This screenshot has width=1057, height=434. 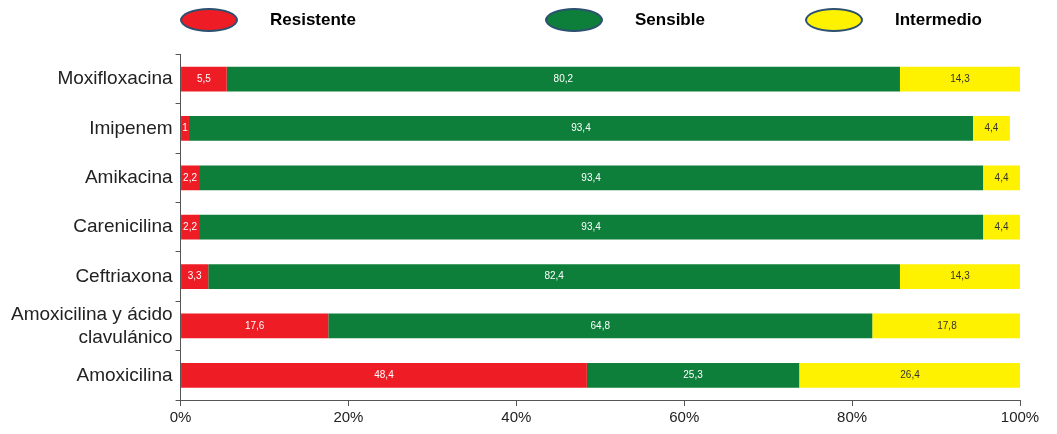 What do you see at coordinates (938, 20) in the screenshot?
I see `legend-label: Intermedio` at bounding box center [938, 20].